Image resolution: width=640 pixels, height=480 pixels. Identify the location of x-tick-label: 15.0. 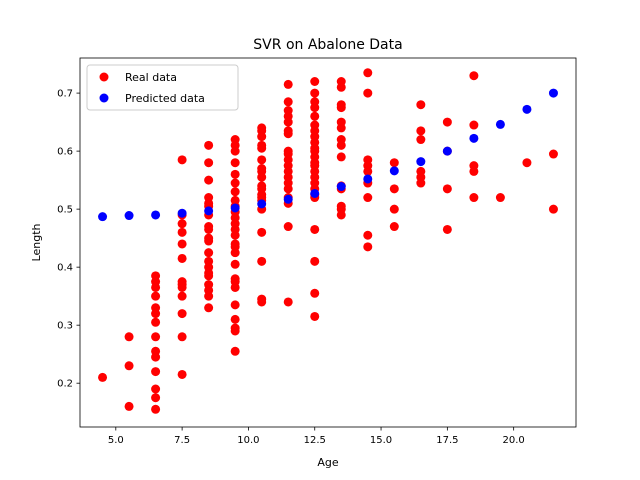
(381, 440).